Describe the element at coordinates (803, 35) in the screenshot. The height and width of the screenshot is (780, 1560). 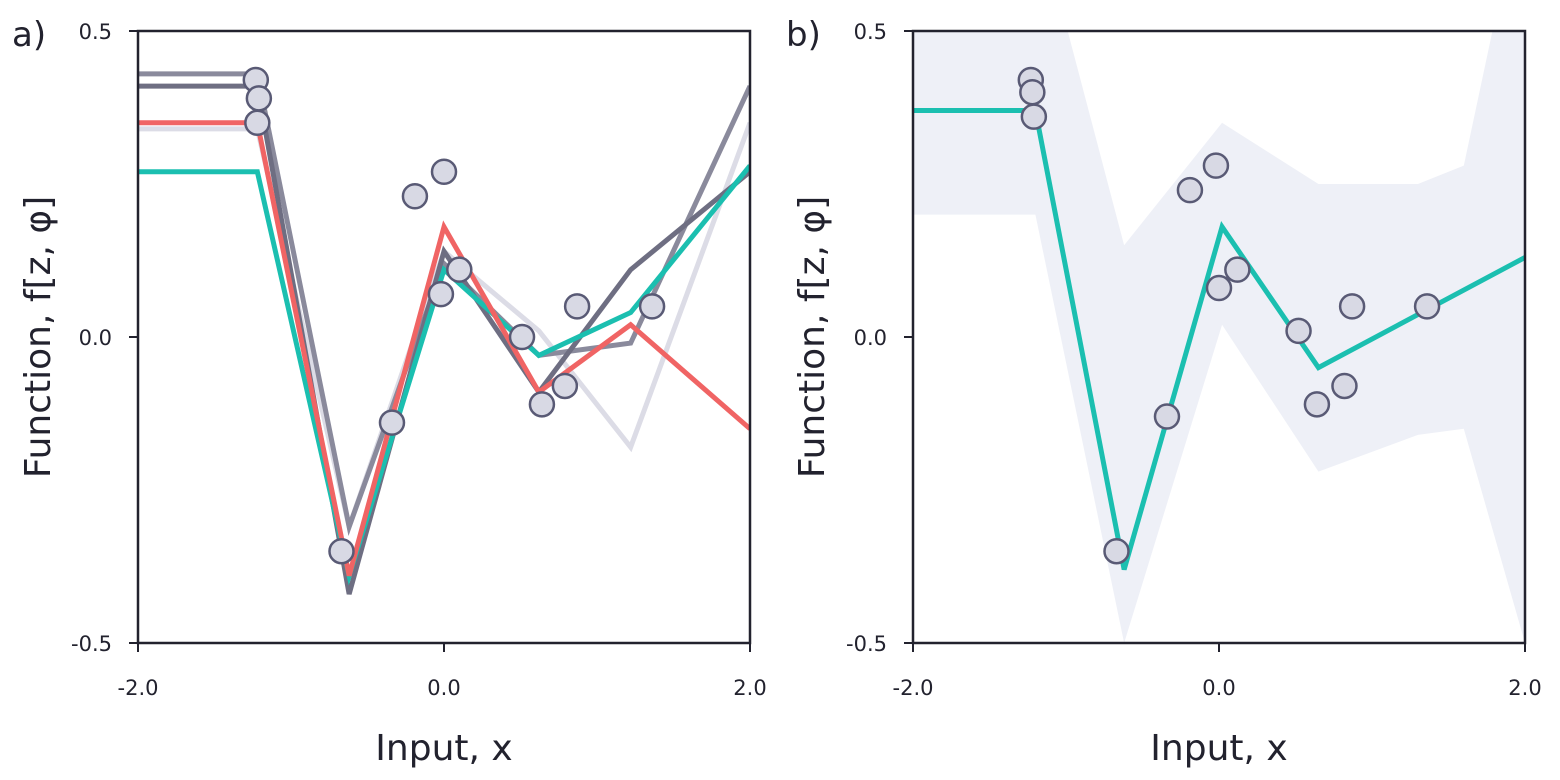
I see `panel-label: b)` at that location.